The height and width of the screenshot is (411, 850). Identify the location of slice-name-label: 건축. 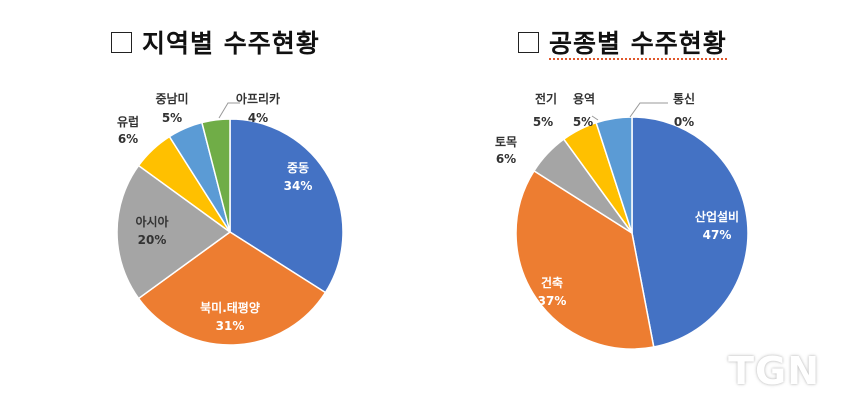
(552, 282).